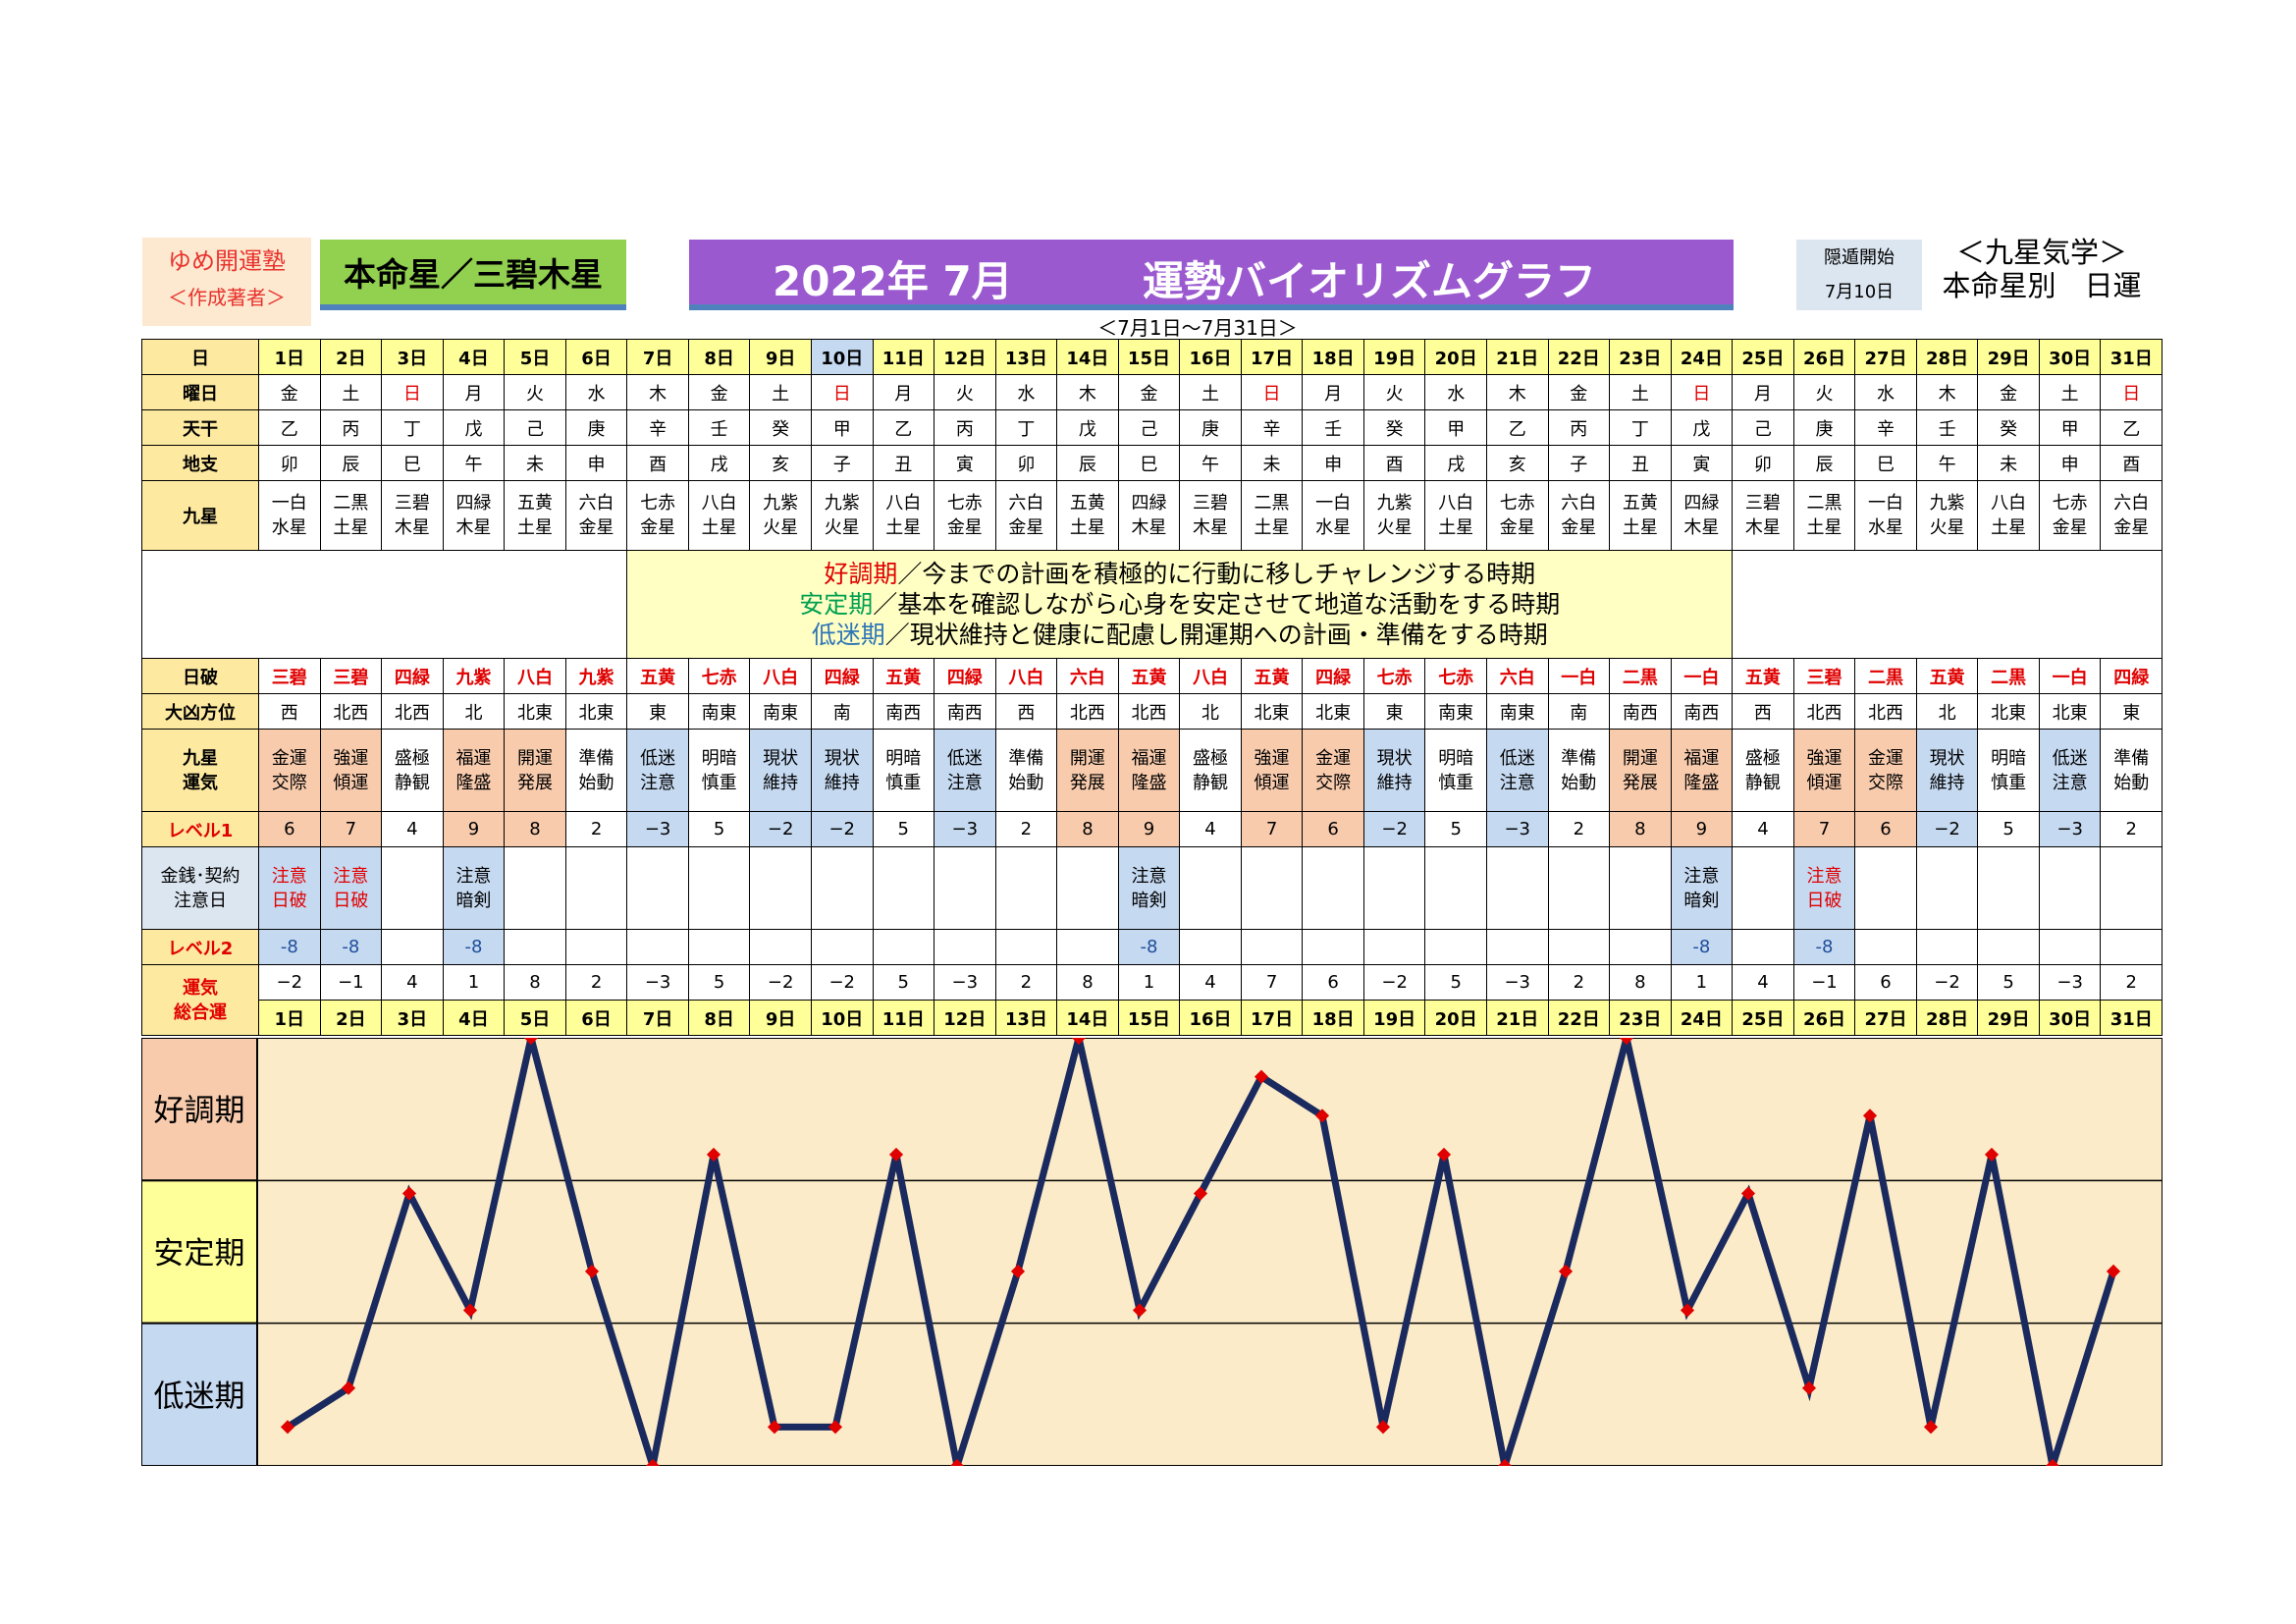 This screenshot has width=2296, height=1624. What do you see at coordinates (1087, 503) in the screenshot?
I see `star-cell-line1: 五黄` at bounding box center [1087, 503].